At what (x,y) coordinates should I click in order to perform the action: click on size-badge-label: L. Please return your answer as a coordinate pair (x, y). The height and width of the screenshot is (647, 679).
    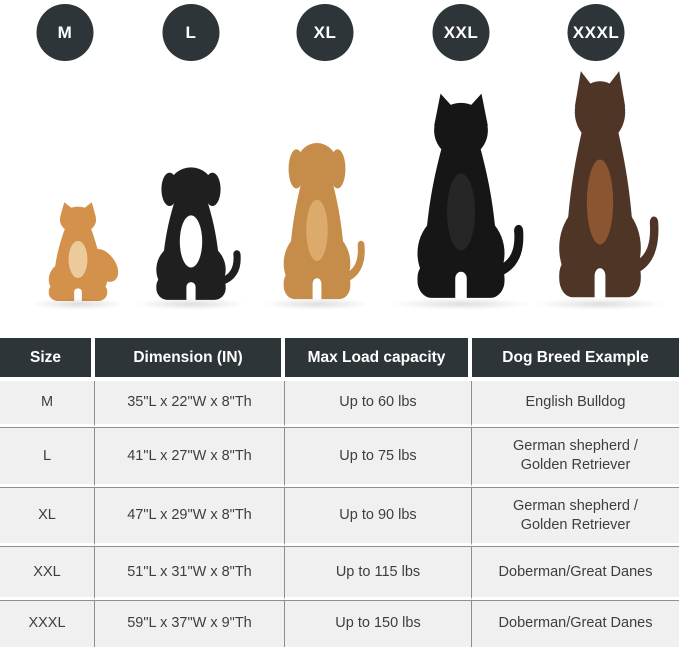
    Looking at the image, I should click on (191, 32).